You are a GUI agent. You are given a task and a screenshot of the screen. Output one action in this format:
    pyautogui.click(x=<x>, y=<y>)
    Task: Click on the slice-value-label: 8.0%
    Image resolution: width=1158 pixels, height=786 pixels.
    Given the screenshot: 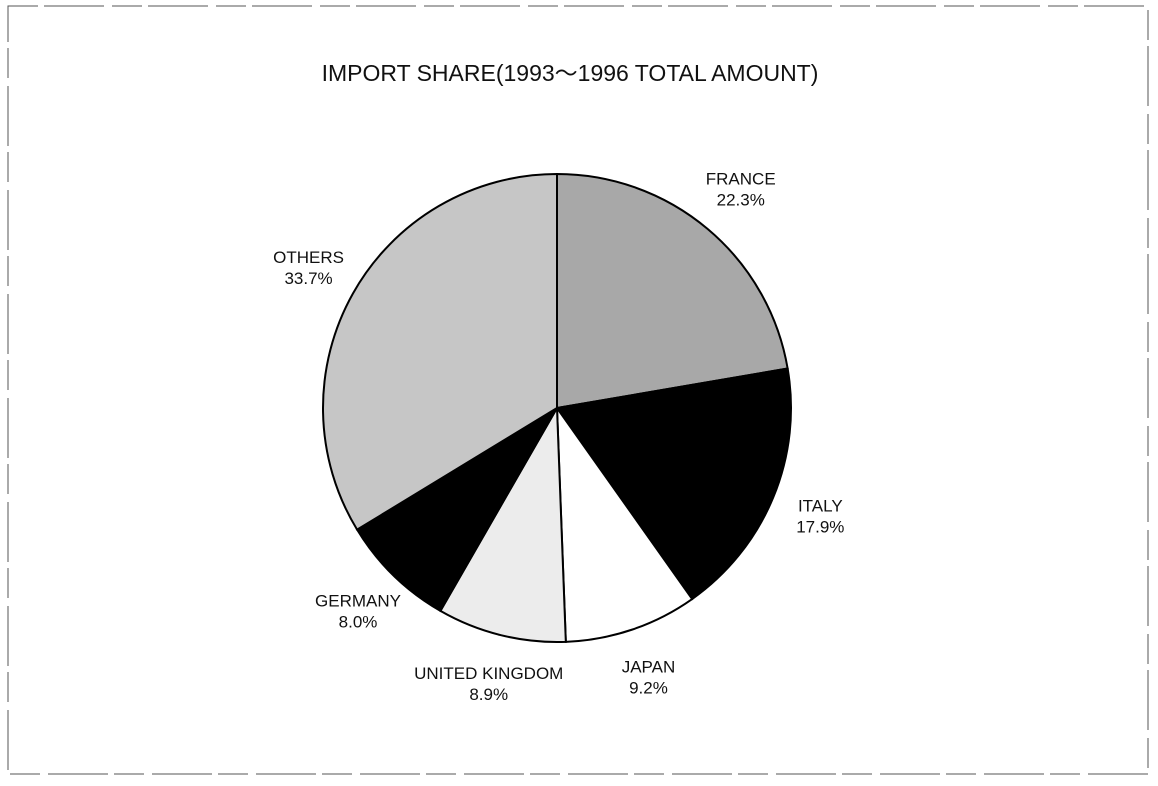 What is the action you would take?
    pyautogui.click(x=358, y=622)
    